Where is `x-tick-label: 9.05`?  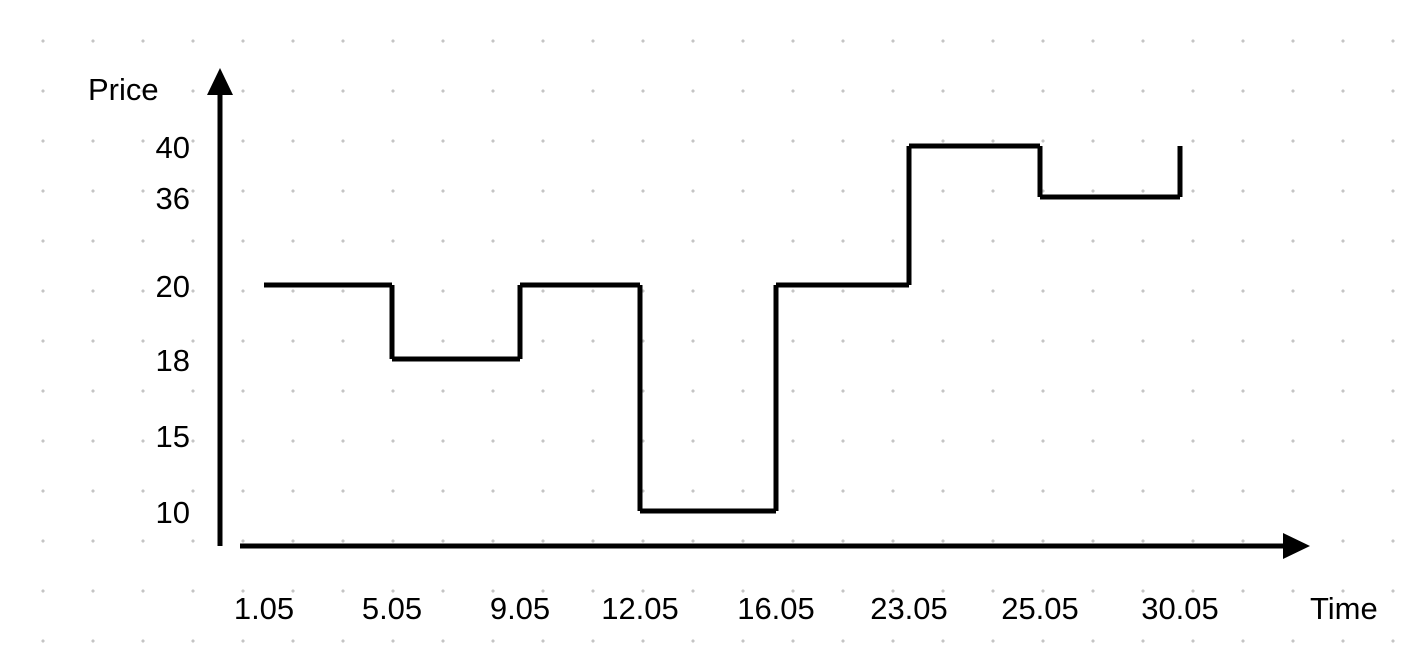 x-tick-label: 9.05 is located at coordinates (520, 608).